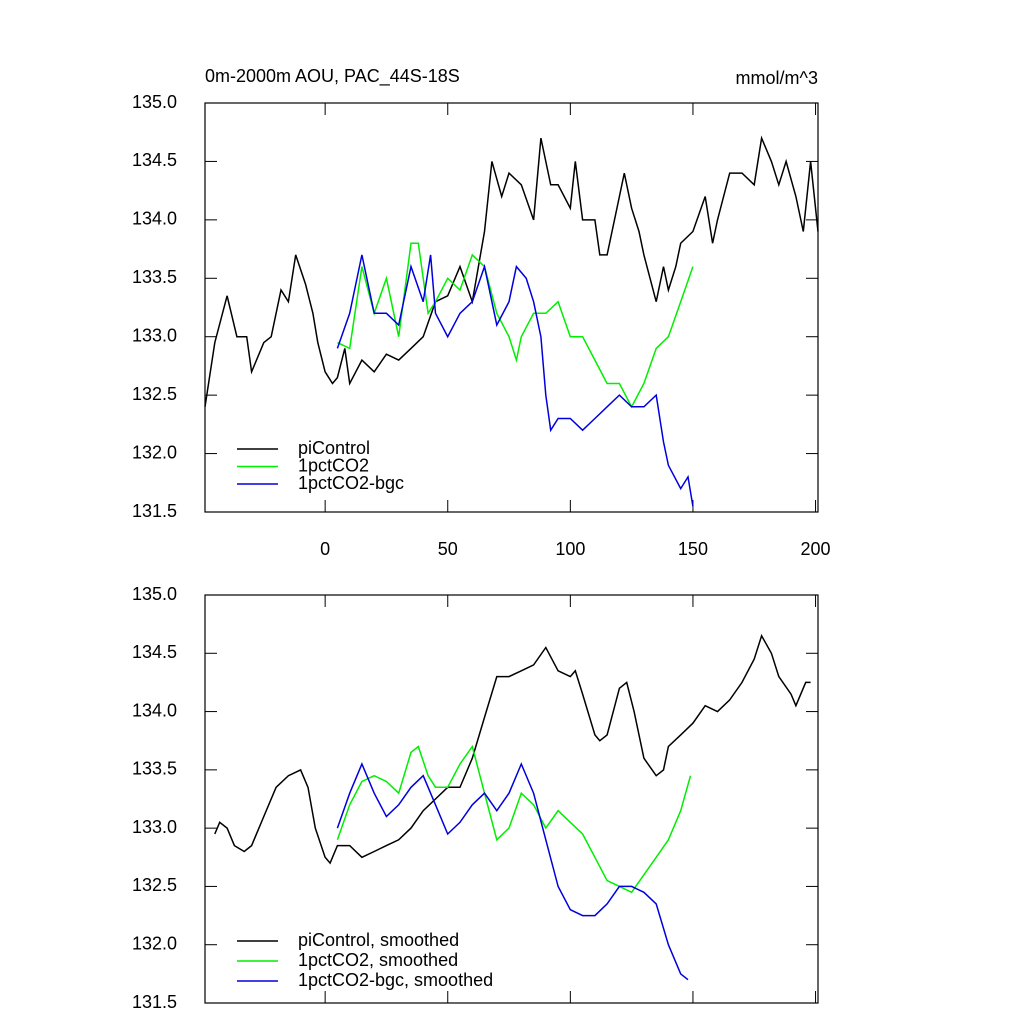 The image size is (1024, 1024). I want to click on x-tick-label: 0, so click(325, 549).